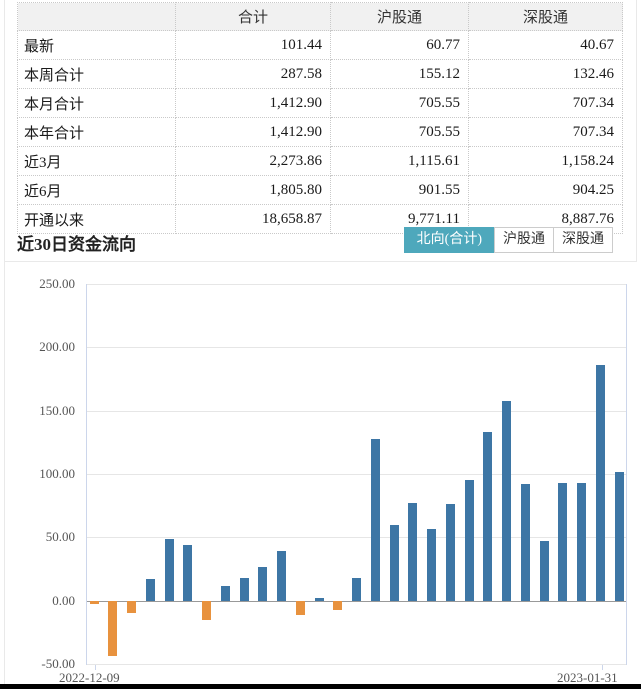 The height and width of the screenshot is (689, 641). What do you see at coordinates (96, 161) in the screenshot?
I see `row-label-cell: 近3月` at bounding box center [96, 161].